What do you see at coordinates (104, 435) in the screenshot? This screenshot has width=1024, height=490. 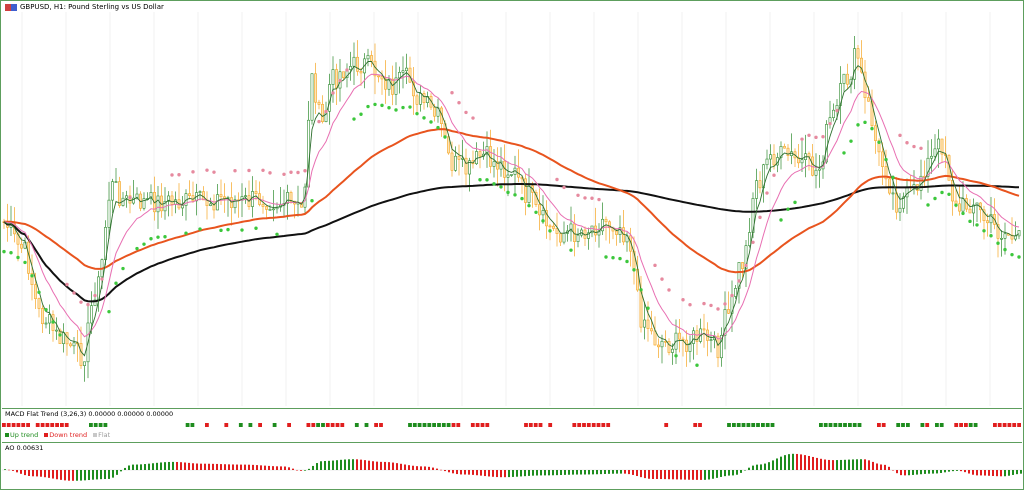 I see `legend-flat-label: Flat` at bounding box center [104, 435].